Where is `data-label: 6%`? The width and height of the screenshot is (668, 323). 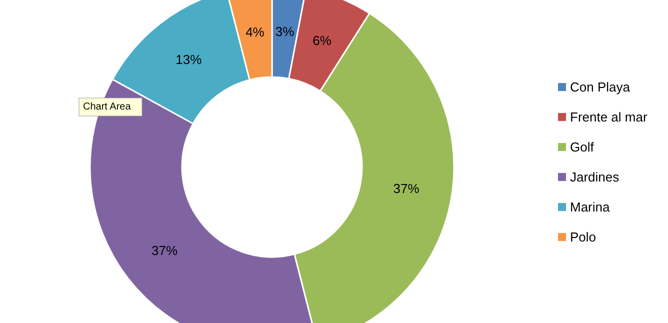
data-label: 6% is located at coordinates (322, 40).